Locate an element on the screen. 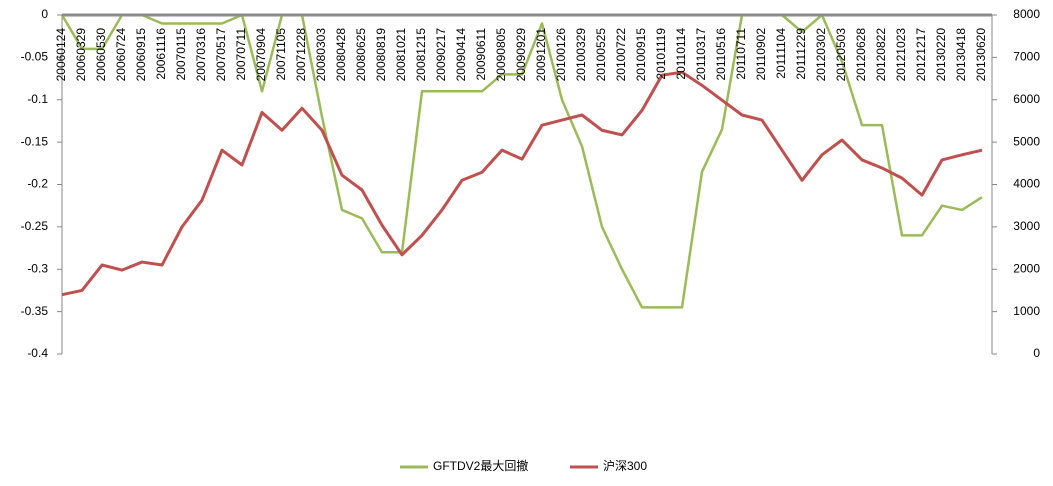 This screenshot has height=486, width=1053. x-tick-label: 20130418 is located at coordinates (961, 55).